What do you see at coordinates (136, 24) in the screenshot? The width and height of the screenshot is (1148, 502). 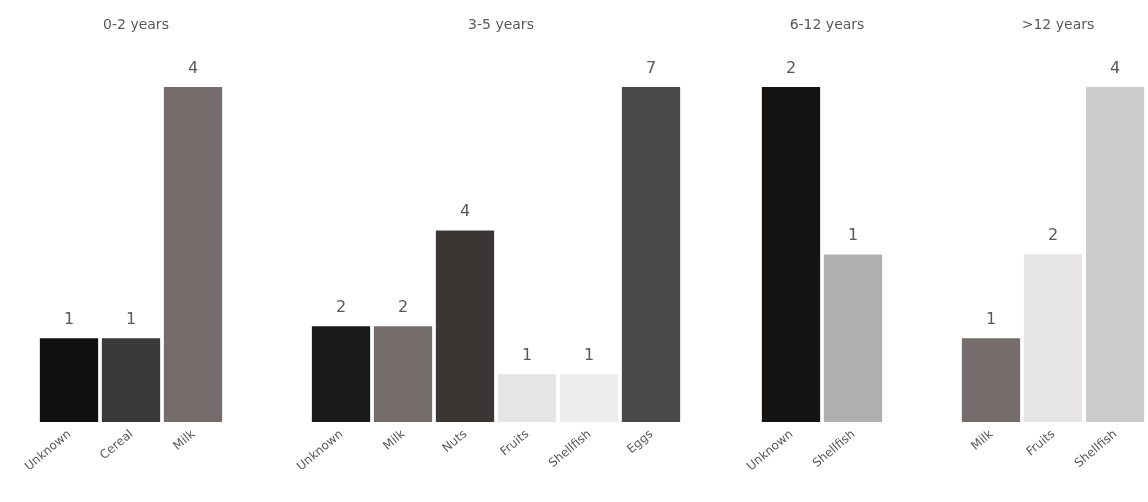 I see `chart-title: 0-2 years` at bounding box center [136, 24].